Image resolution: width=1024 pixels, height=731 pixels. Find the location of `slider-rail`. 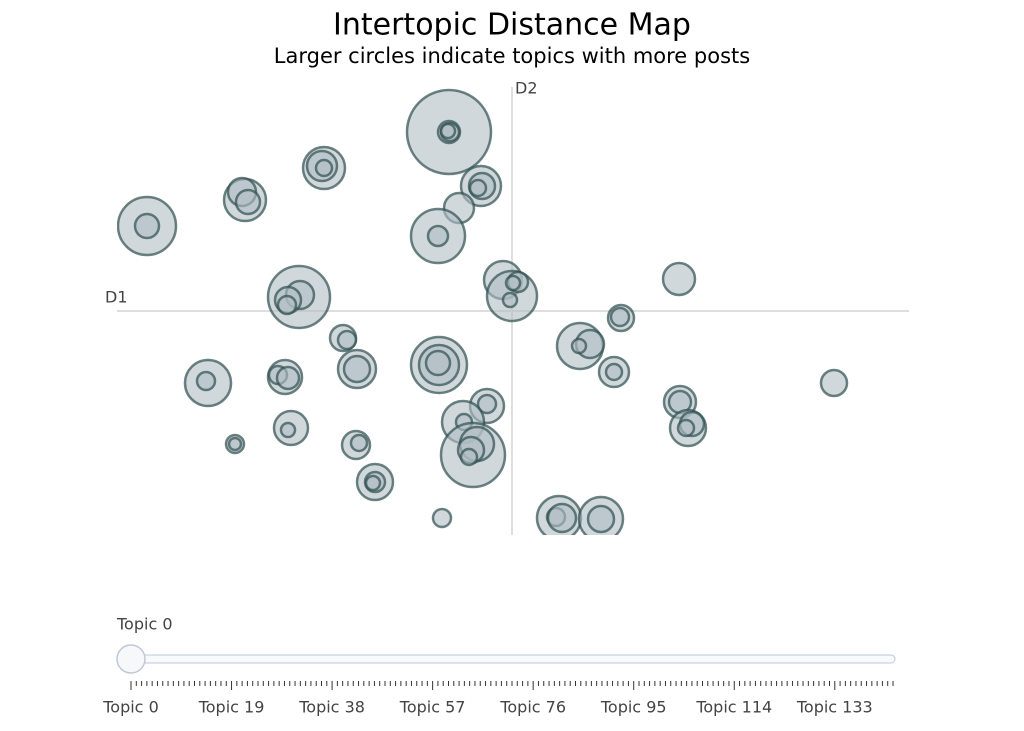

slider-rail is located at coordinates (511, 659).